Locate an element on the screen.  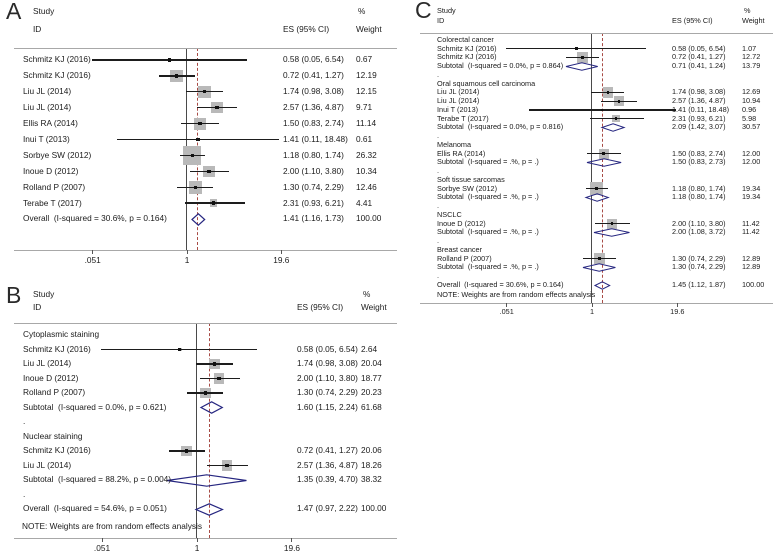
group-label: Melanoma is located at coordinates (454, 144).